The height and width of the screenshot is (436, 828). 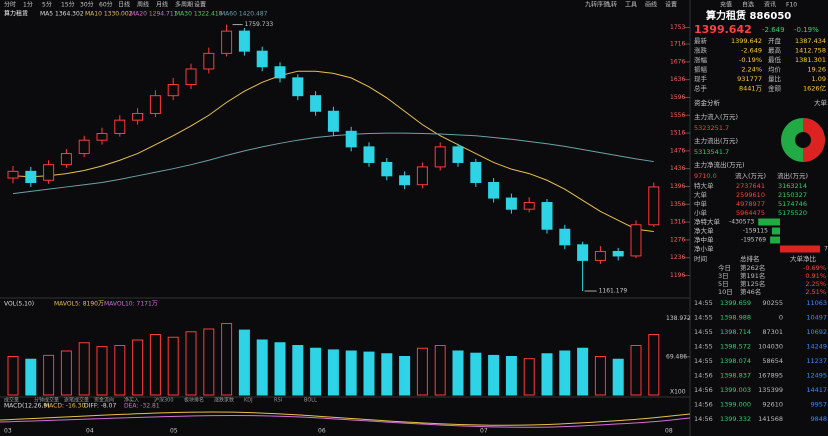 I want to click on bottom-tab: 分钟成交量, so click(x=46, y=400).